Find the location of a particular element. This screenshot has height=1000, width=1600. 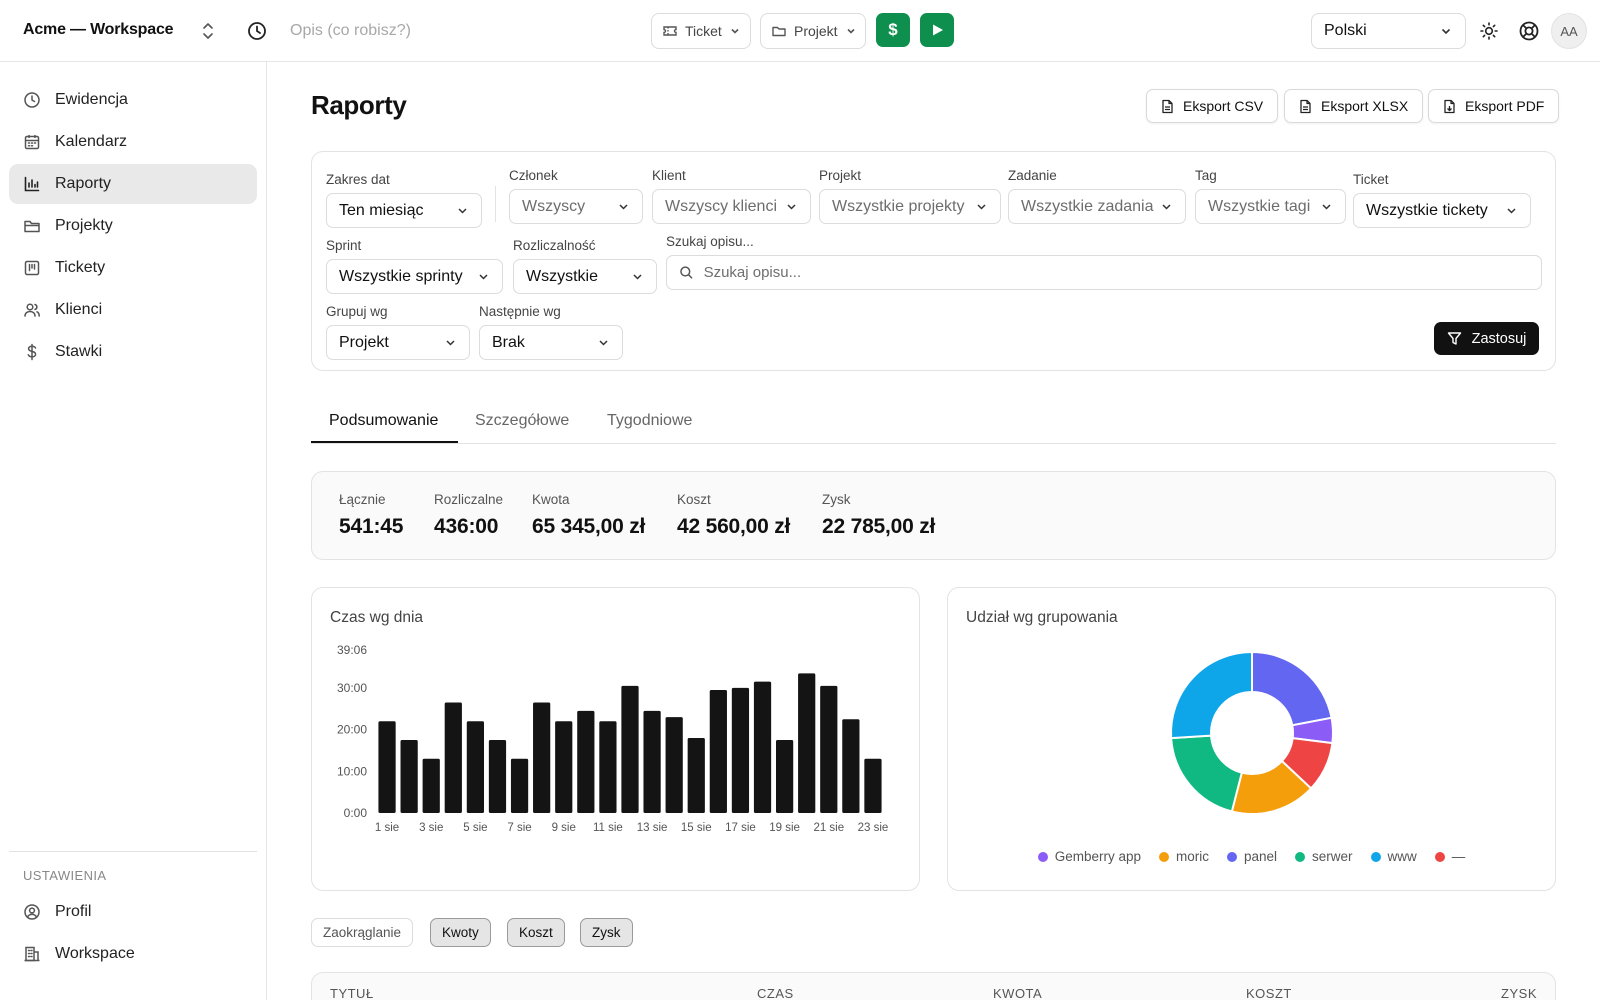

date-range-select: Ten miesiąc is located at coordinates (404, 210).